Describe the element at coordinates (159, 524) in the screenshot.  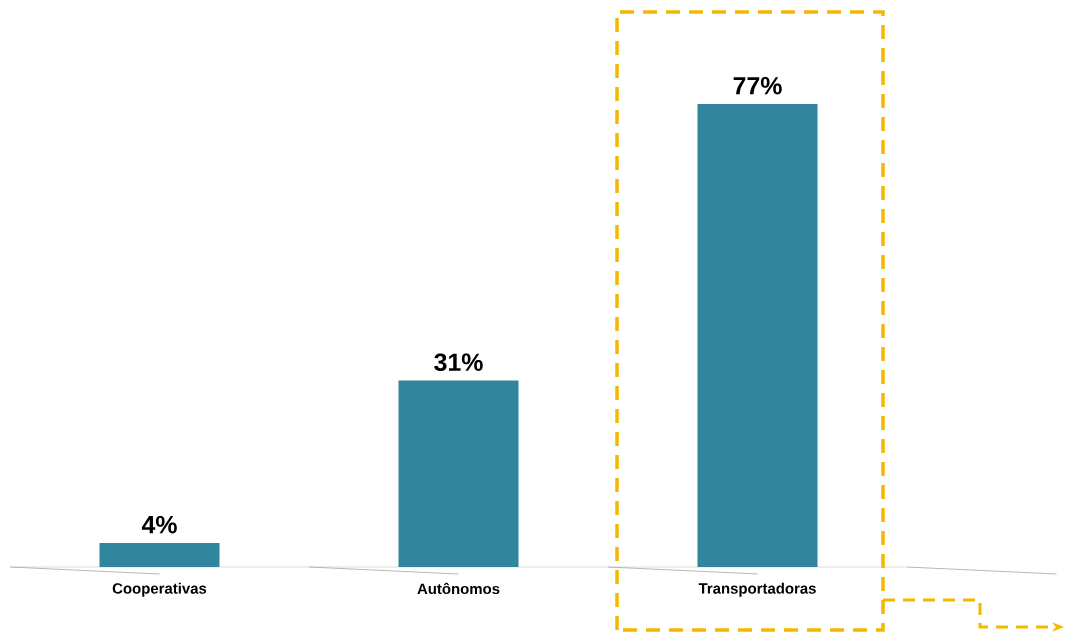
I see `data-label: 4%` at that location.